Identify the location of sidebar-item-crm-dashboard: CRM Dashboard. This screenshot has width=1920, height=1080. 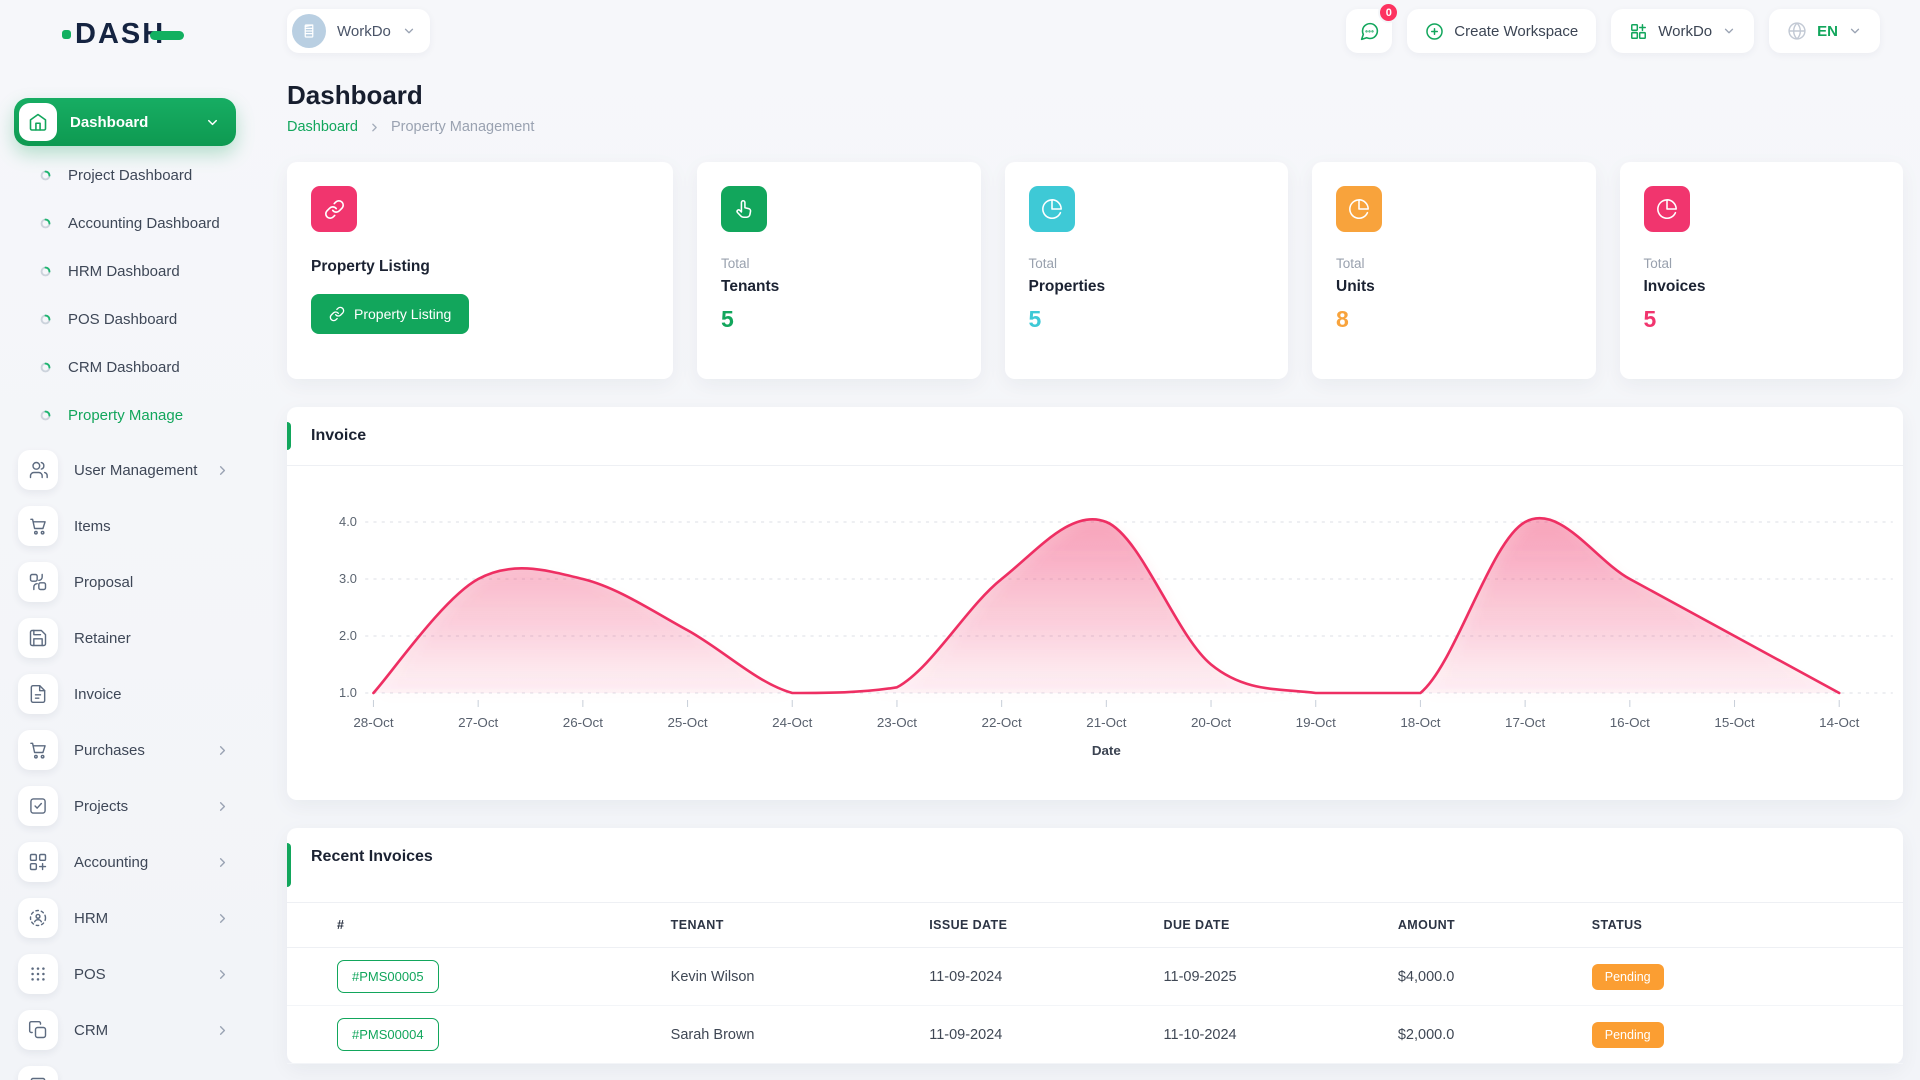
(125, 367).